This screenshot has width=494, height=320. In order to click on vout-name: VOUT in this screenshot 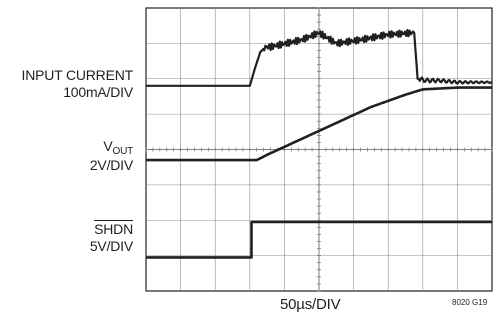, I will do `click(111, 147)`.